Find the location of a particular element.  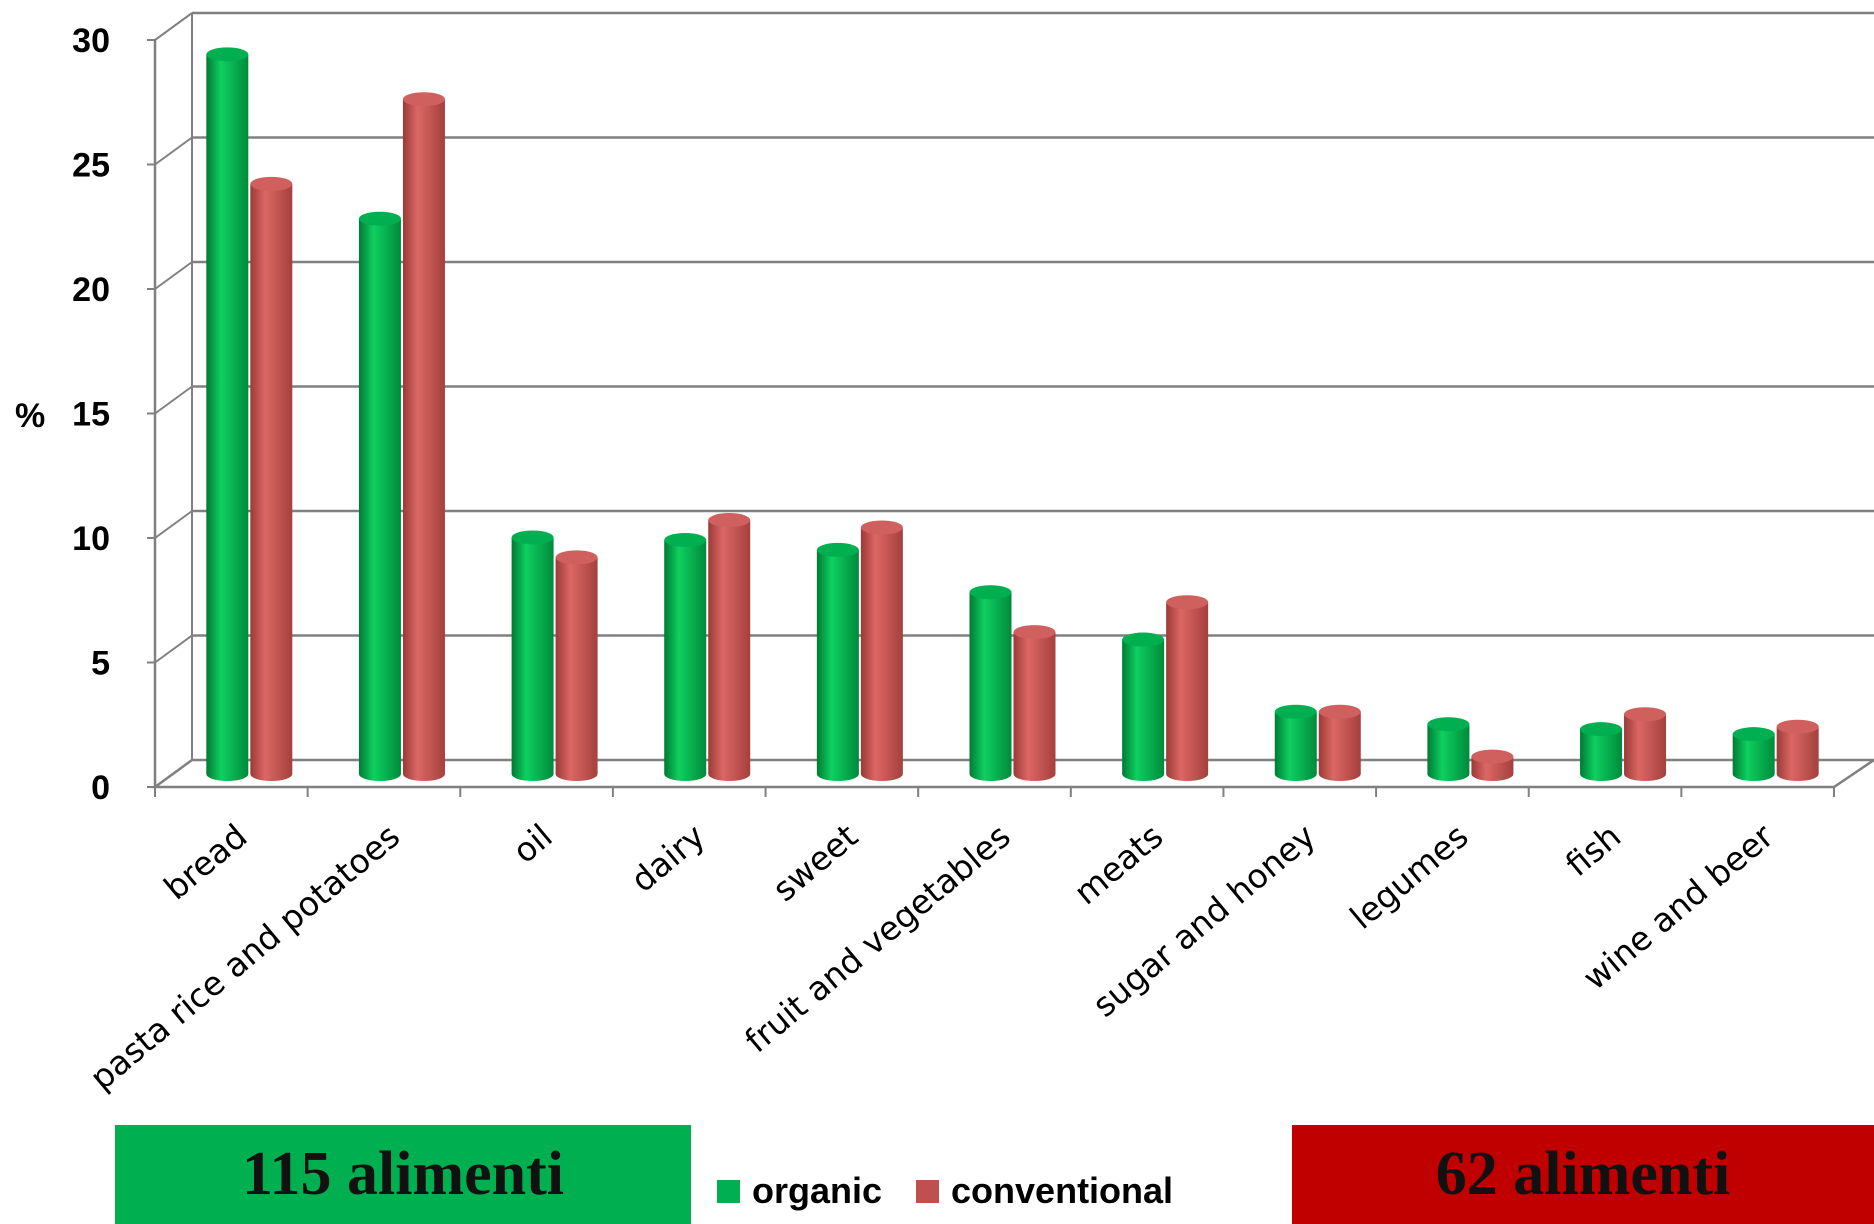

bar-organic-6-body is located at coordinates (1143, 710).